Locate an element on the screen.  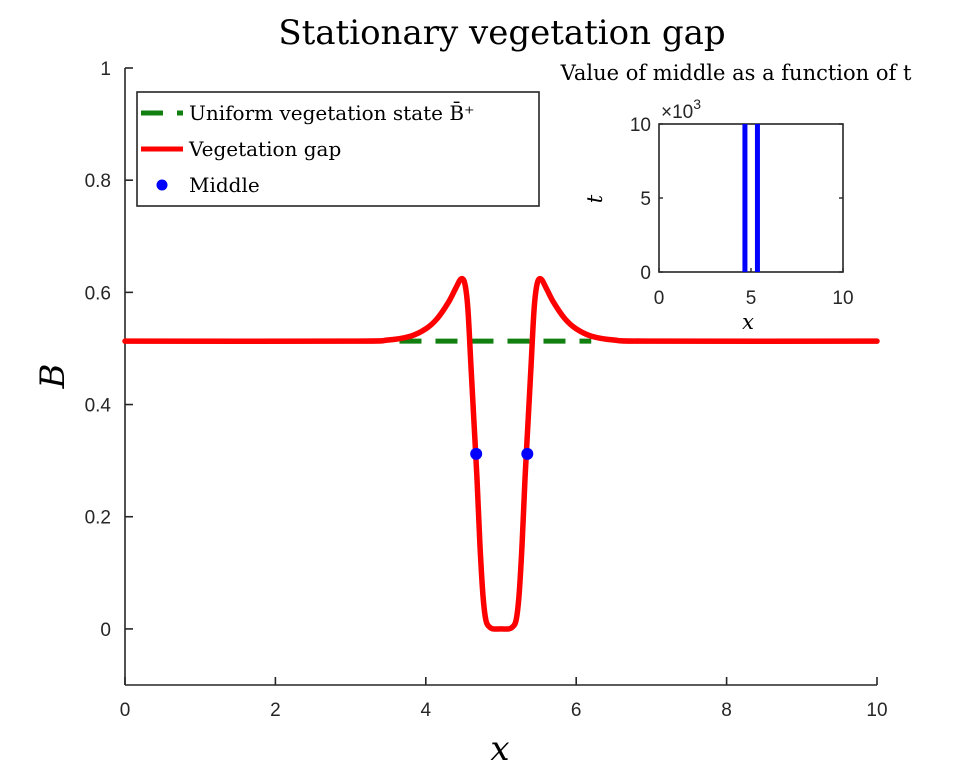
inset-y-multiplier-base: ×10 is located at coordinates (677, 112).